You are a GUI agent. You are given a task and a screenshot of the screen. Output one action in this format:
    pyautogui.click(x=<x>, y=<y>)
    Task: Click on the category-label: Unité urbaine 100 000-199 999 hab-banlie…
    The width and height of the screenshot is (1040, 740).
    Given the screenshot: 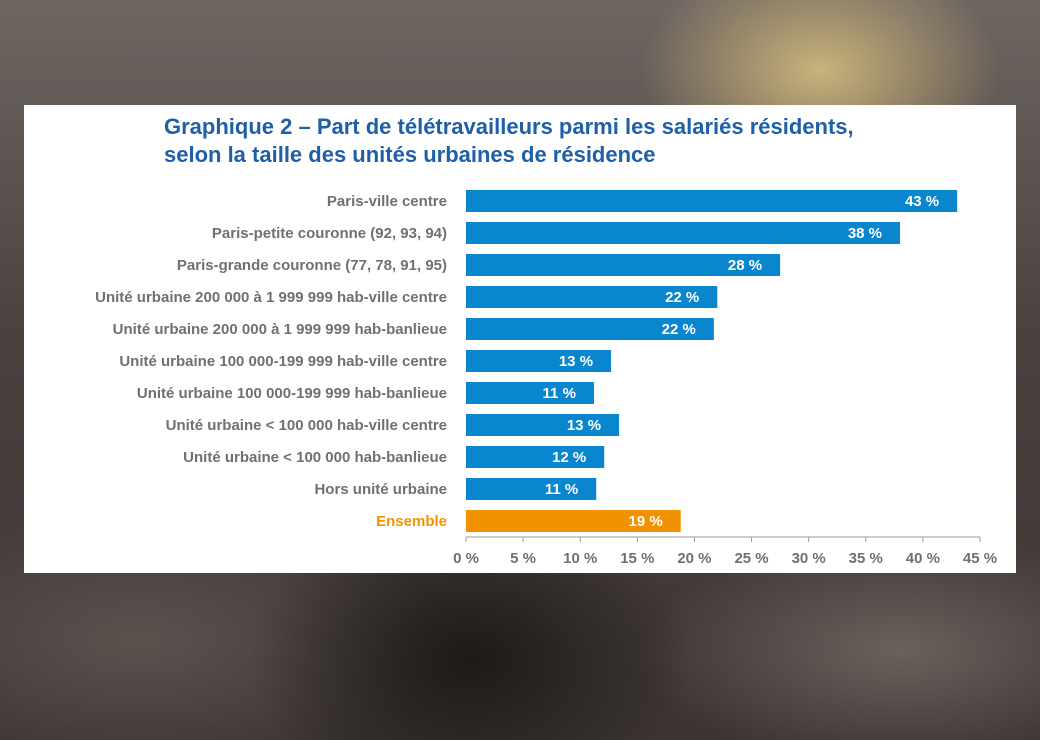 What is the action you would take?
    pyautogui.click(x=292, y=393)
    